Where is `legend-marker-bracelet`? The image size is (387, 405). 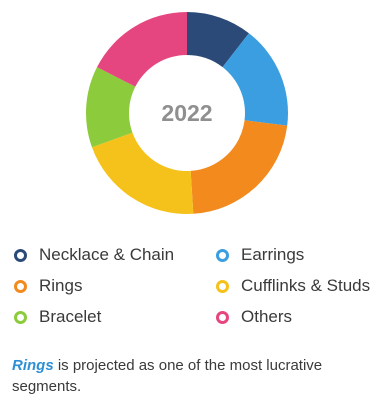
legend-marker-bracelet is located at coordinates (20, 317).